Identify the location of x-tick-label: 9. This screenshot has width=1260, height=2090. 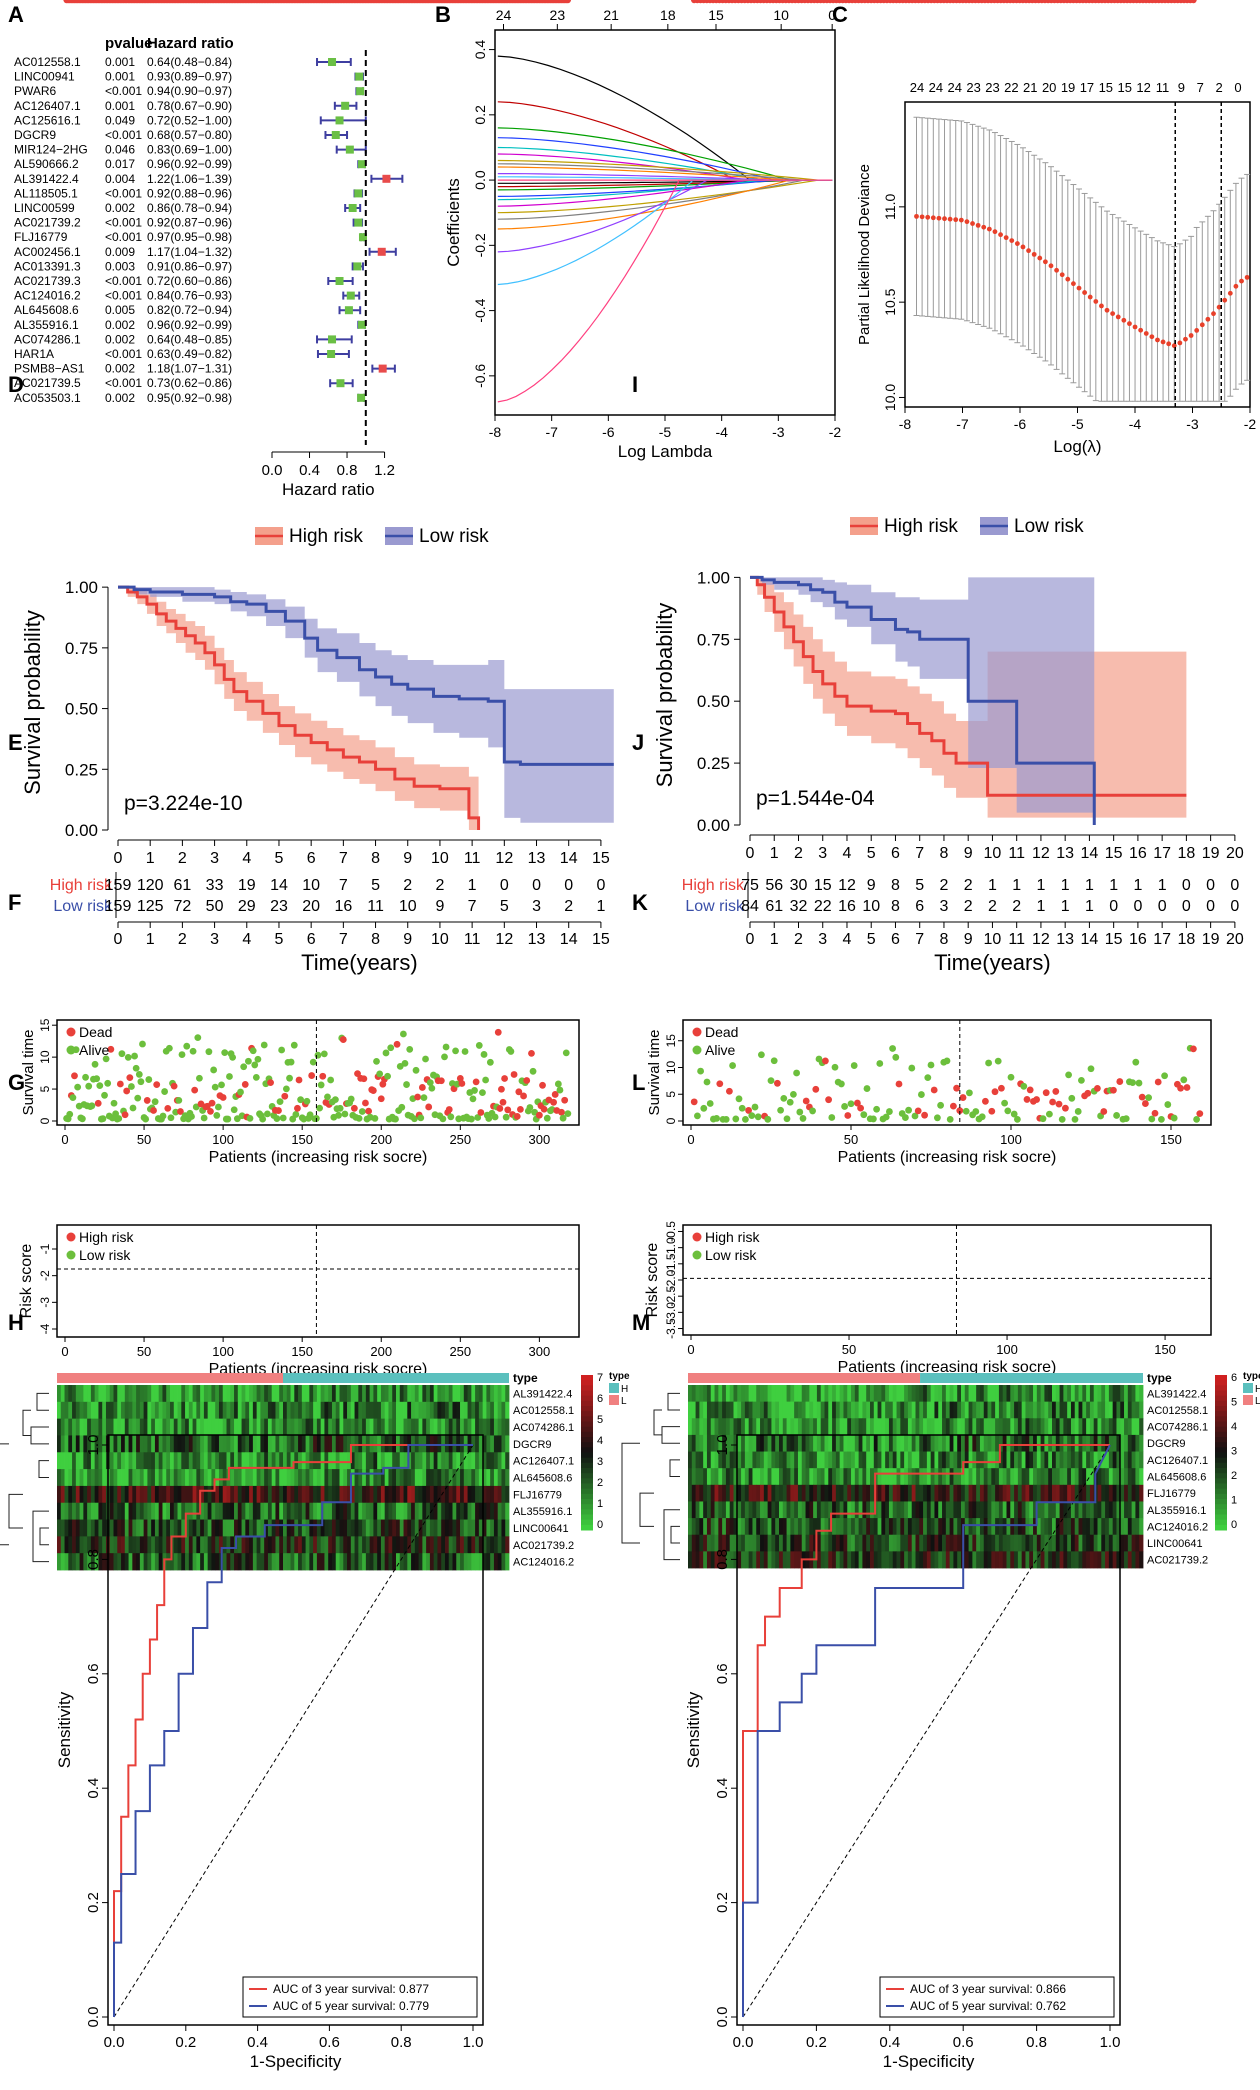
(407, 939).